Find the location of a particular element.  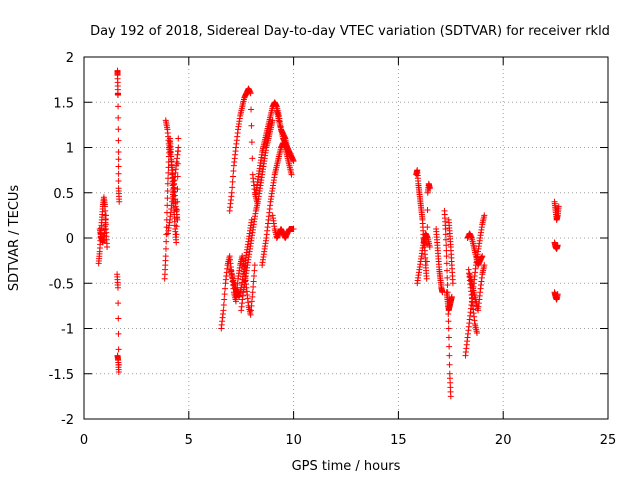

y-tick-label: -0.5 is located at coordinates (61, 284).